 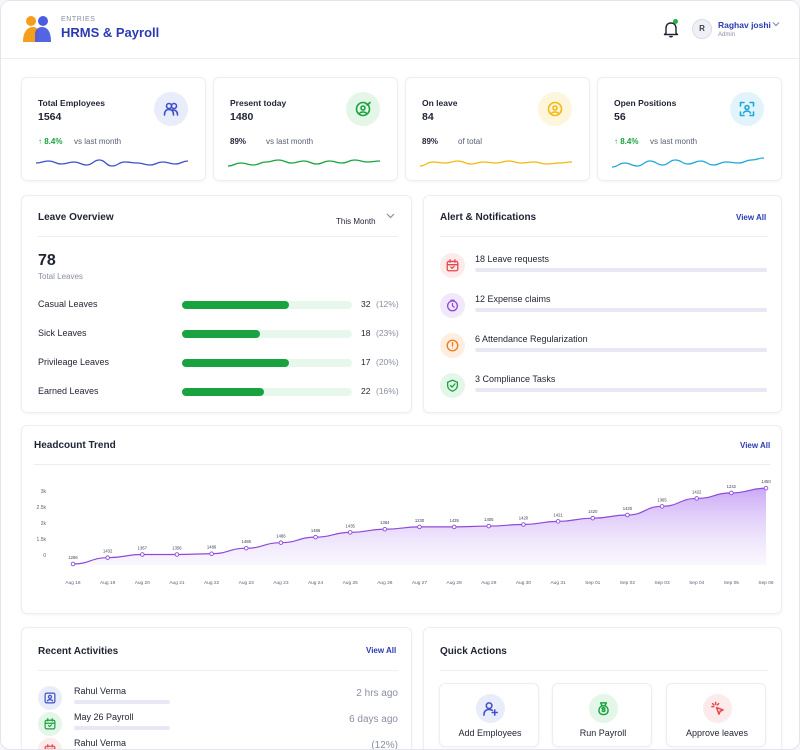 I want to click on chevron-down-icon, so click(x=776, y=24).